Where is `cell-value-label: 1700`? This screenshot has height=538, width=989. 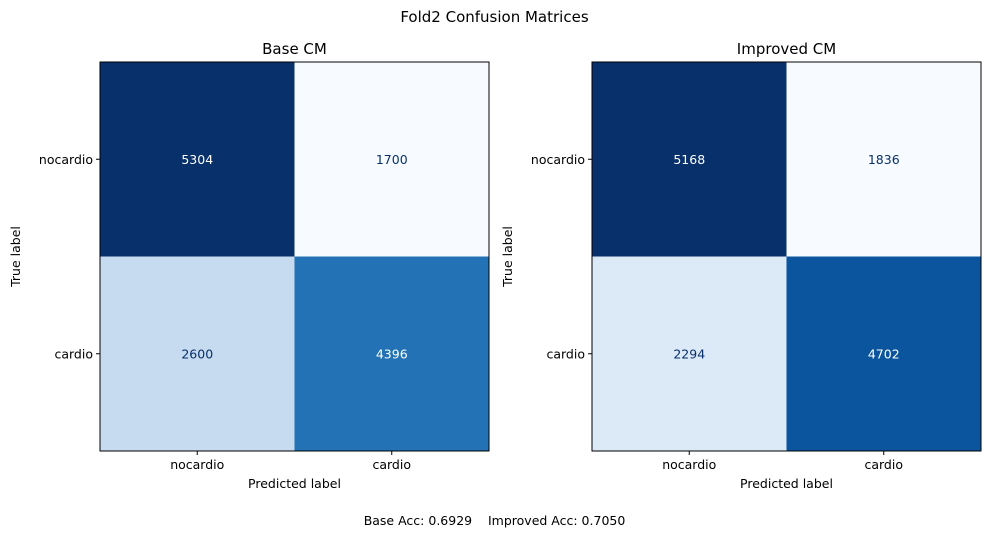
cell-value-label: 1700 is located at coordinates (392, 159).